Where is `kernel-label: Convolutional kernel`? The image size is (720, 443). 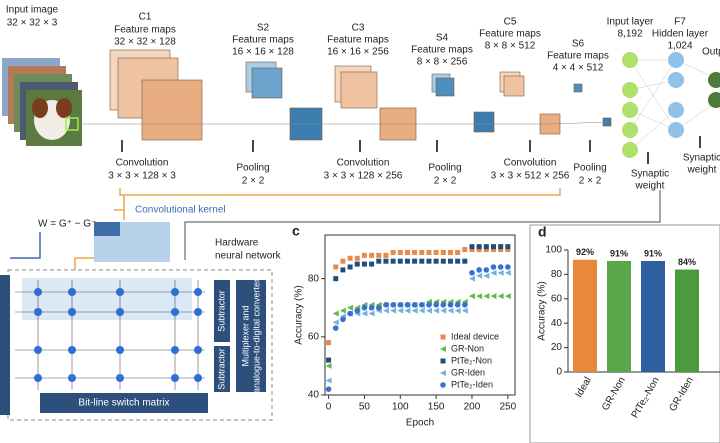 kernel-label: Convolutional kernel is located at coordinates (180, 210).